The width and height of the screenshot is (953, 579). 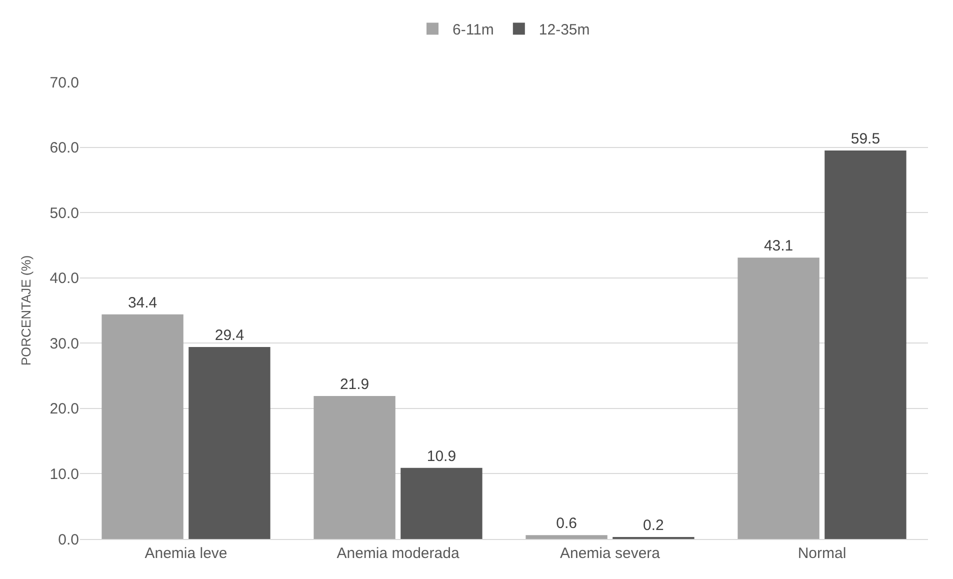 What do you see at coordinates (473, 30) in the screenshot?
I see `legend-label: 6-11m` at bounding box center [473, 30].